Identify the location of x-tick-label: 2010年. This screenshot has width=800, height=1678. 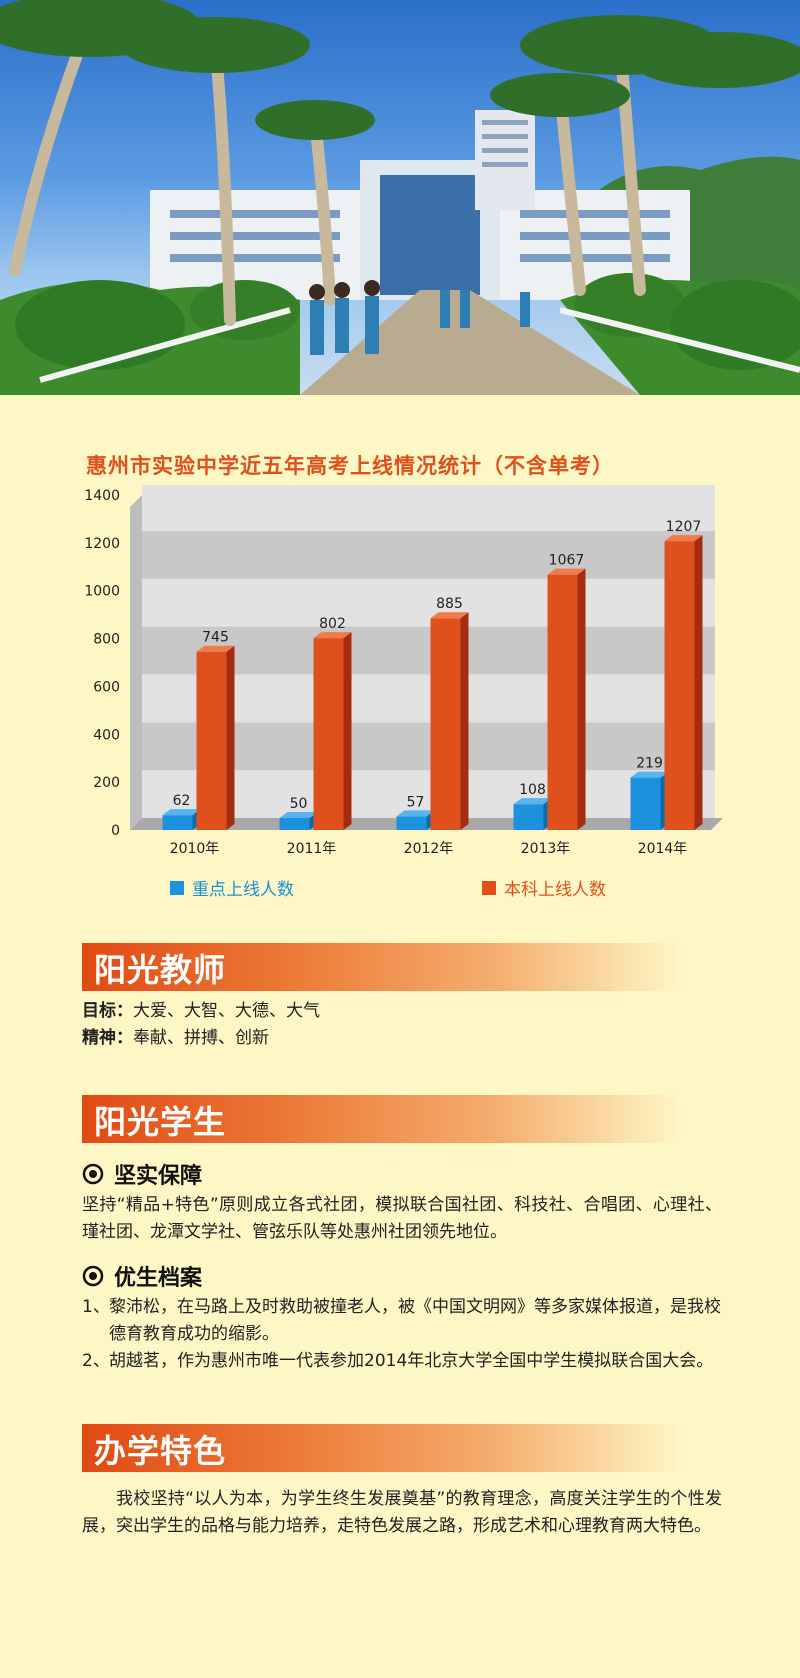
(195, 849).